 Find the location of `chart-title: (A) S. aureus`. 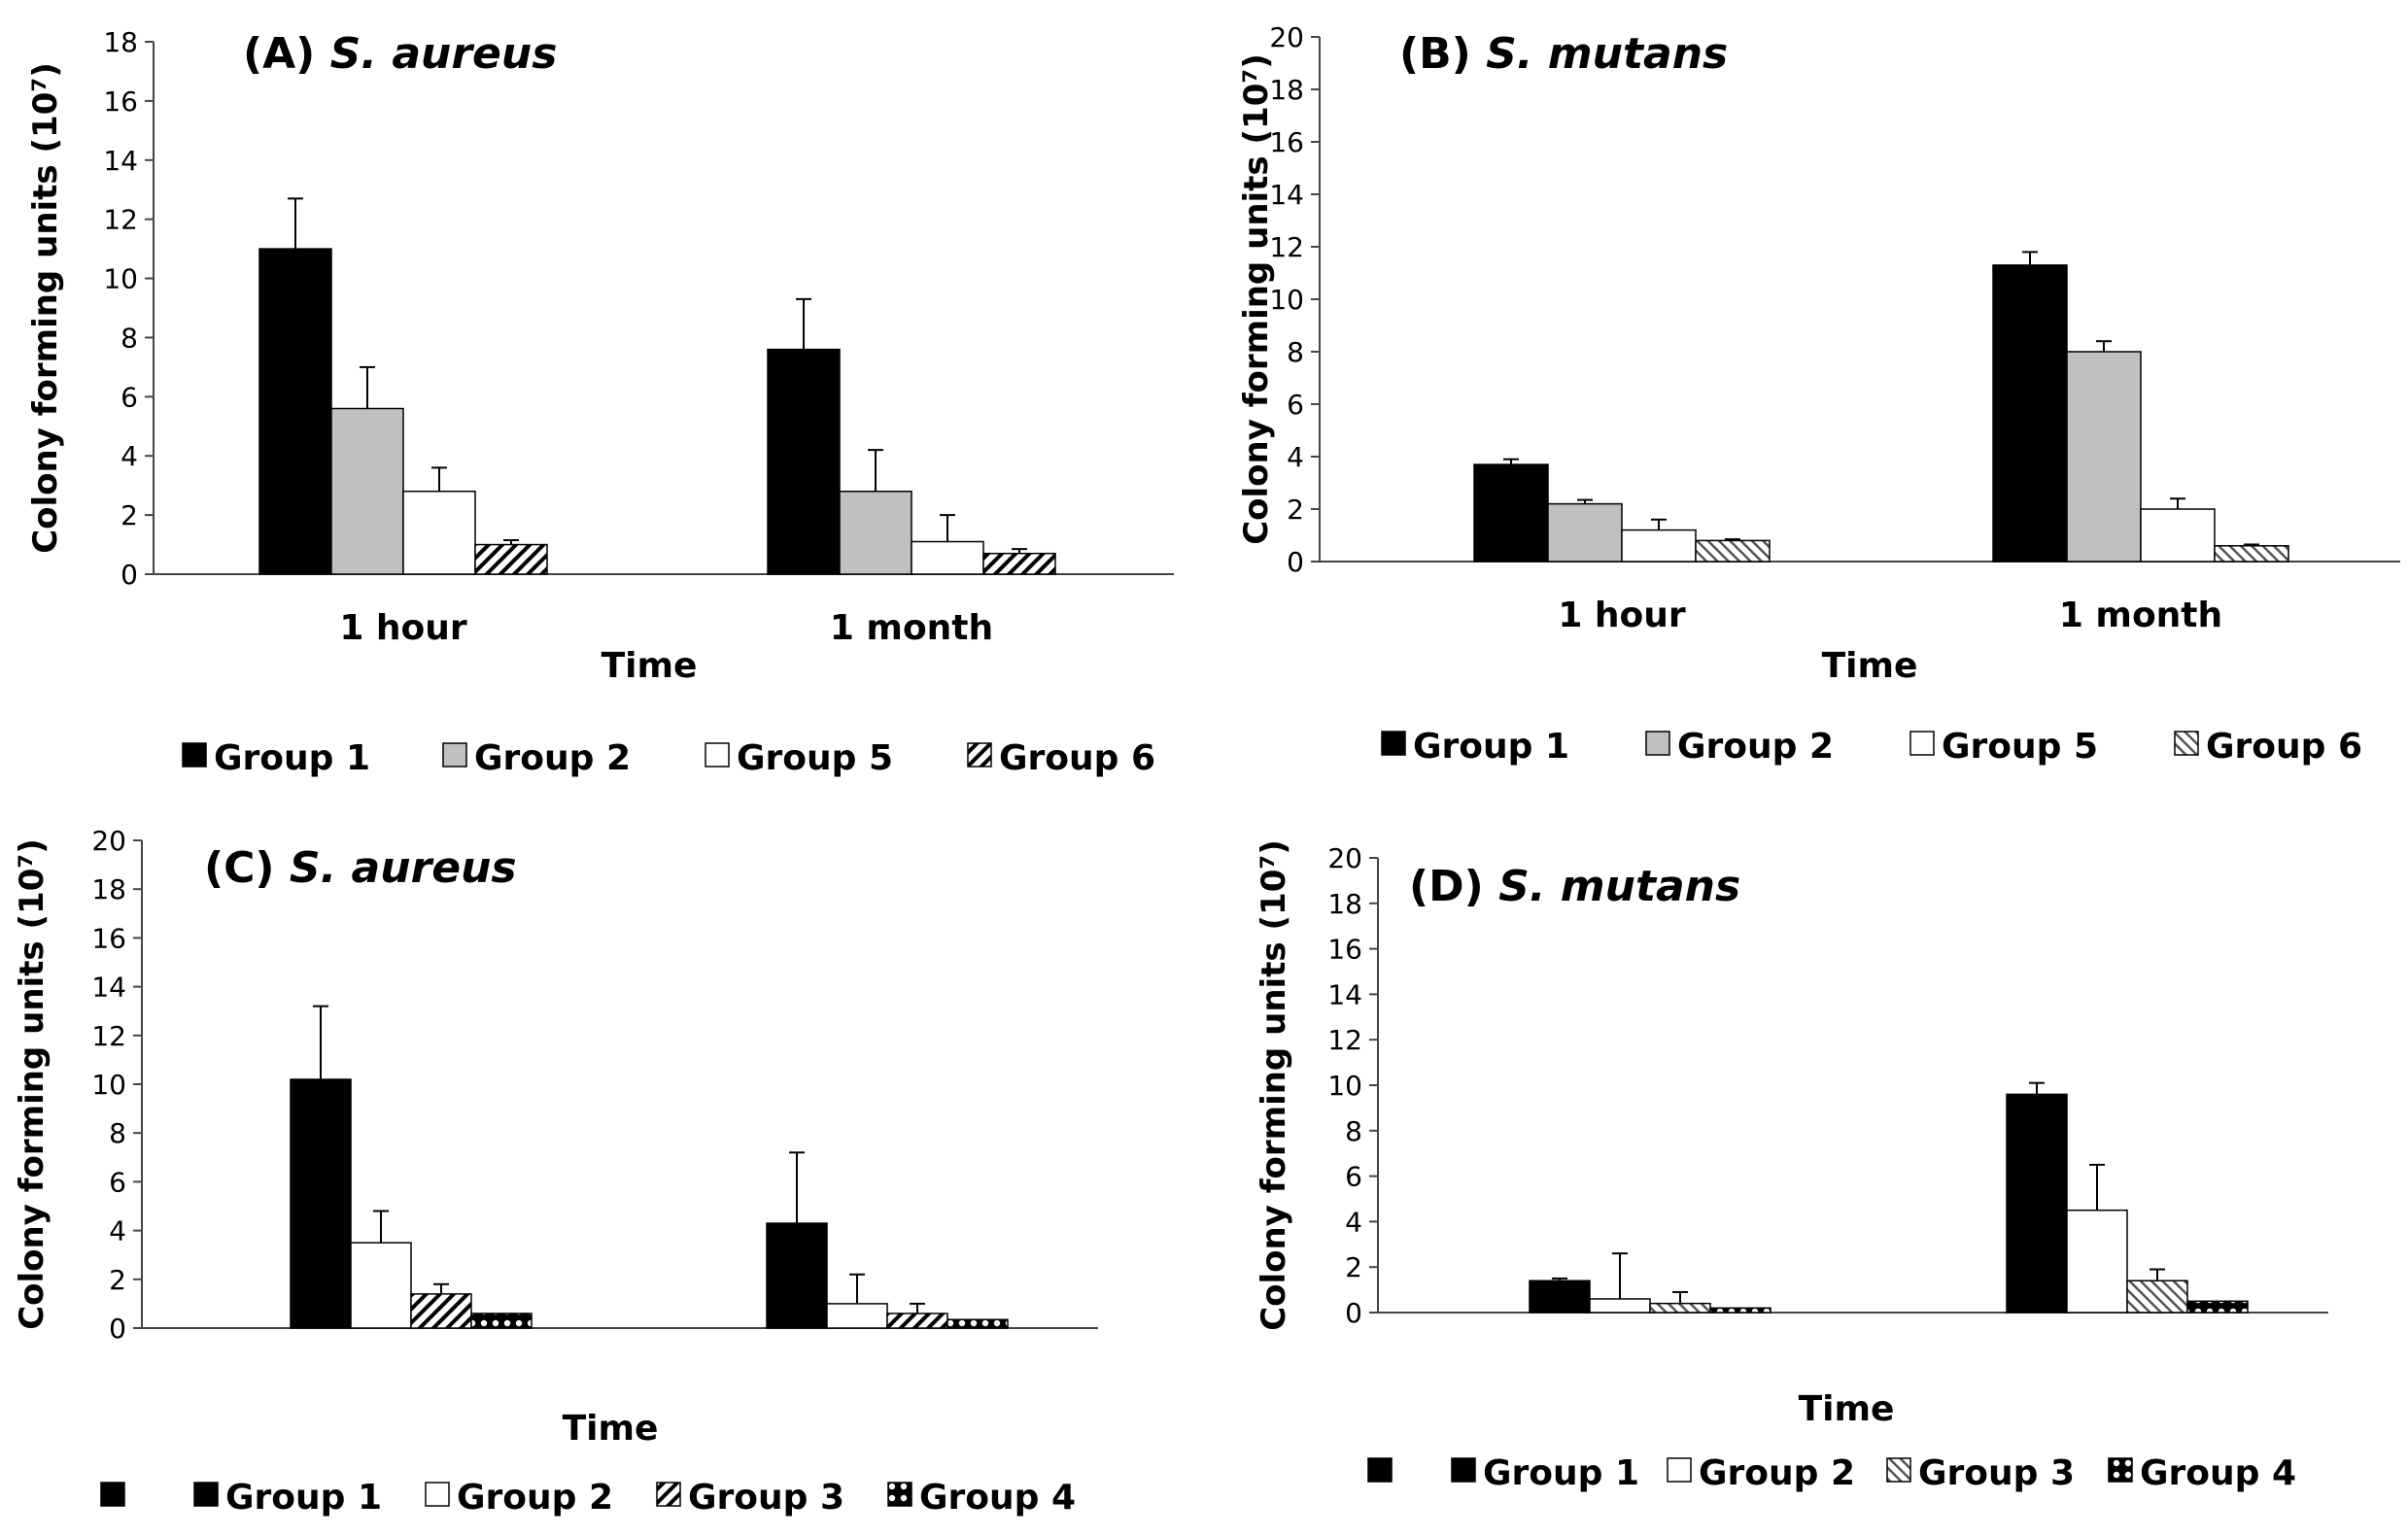

chart-title: (A) S. aureus is located at coordinates (400, 54).